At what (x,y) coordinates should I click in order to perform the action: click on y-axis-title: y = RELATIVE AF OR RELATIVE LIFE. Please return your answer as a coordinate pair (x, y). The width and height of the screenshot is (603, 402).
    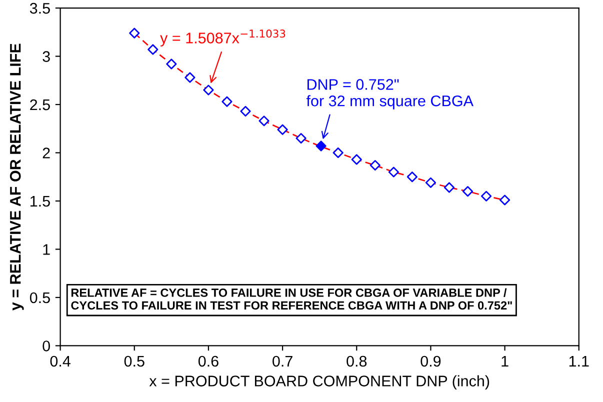
    Looking at the image, I should click on (17, 177).